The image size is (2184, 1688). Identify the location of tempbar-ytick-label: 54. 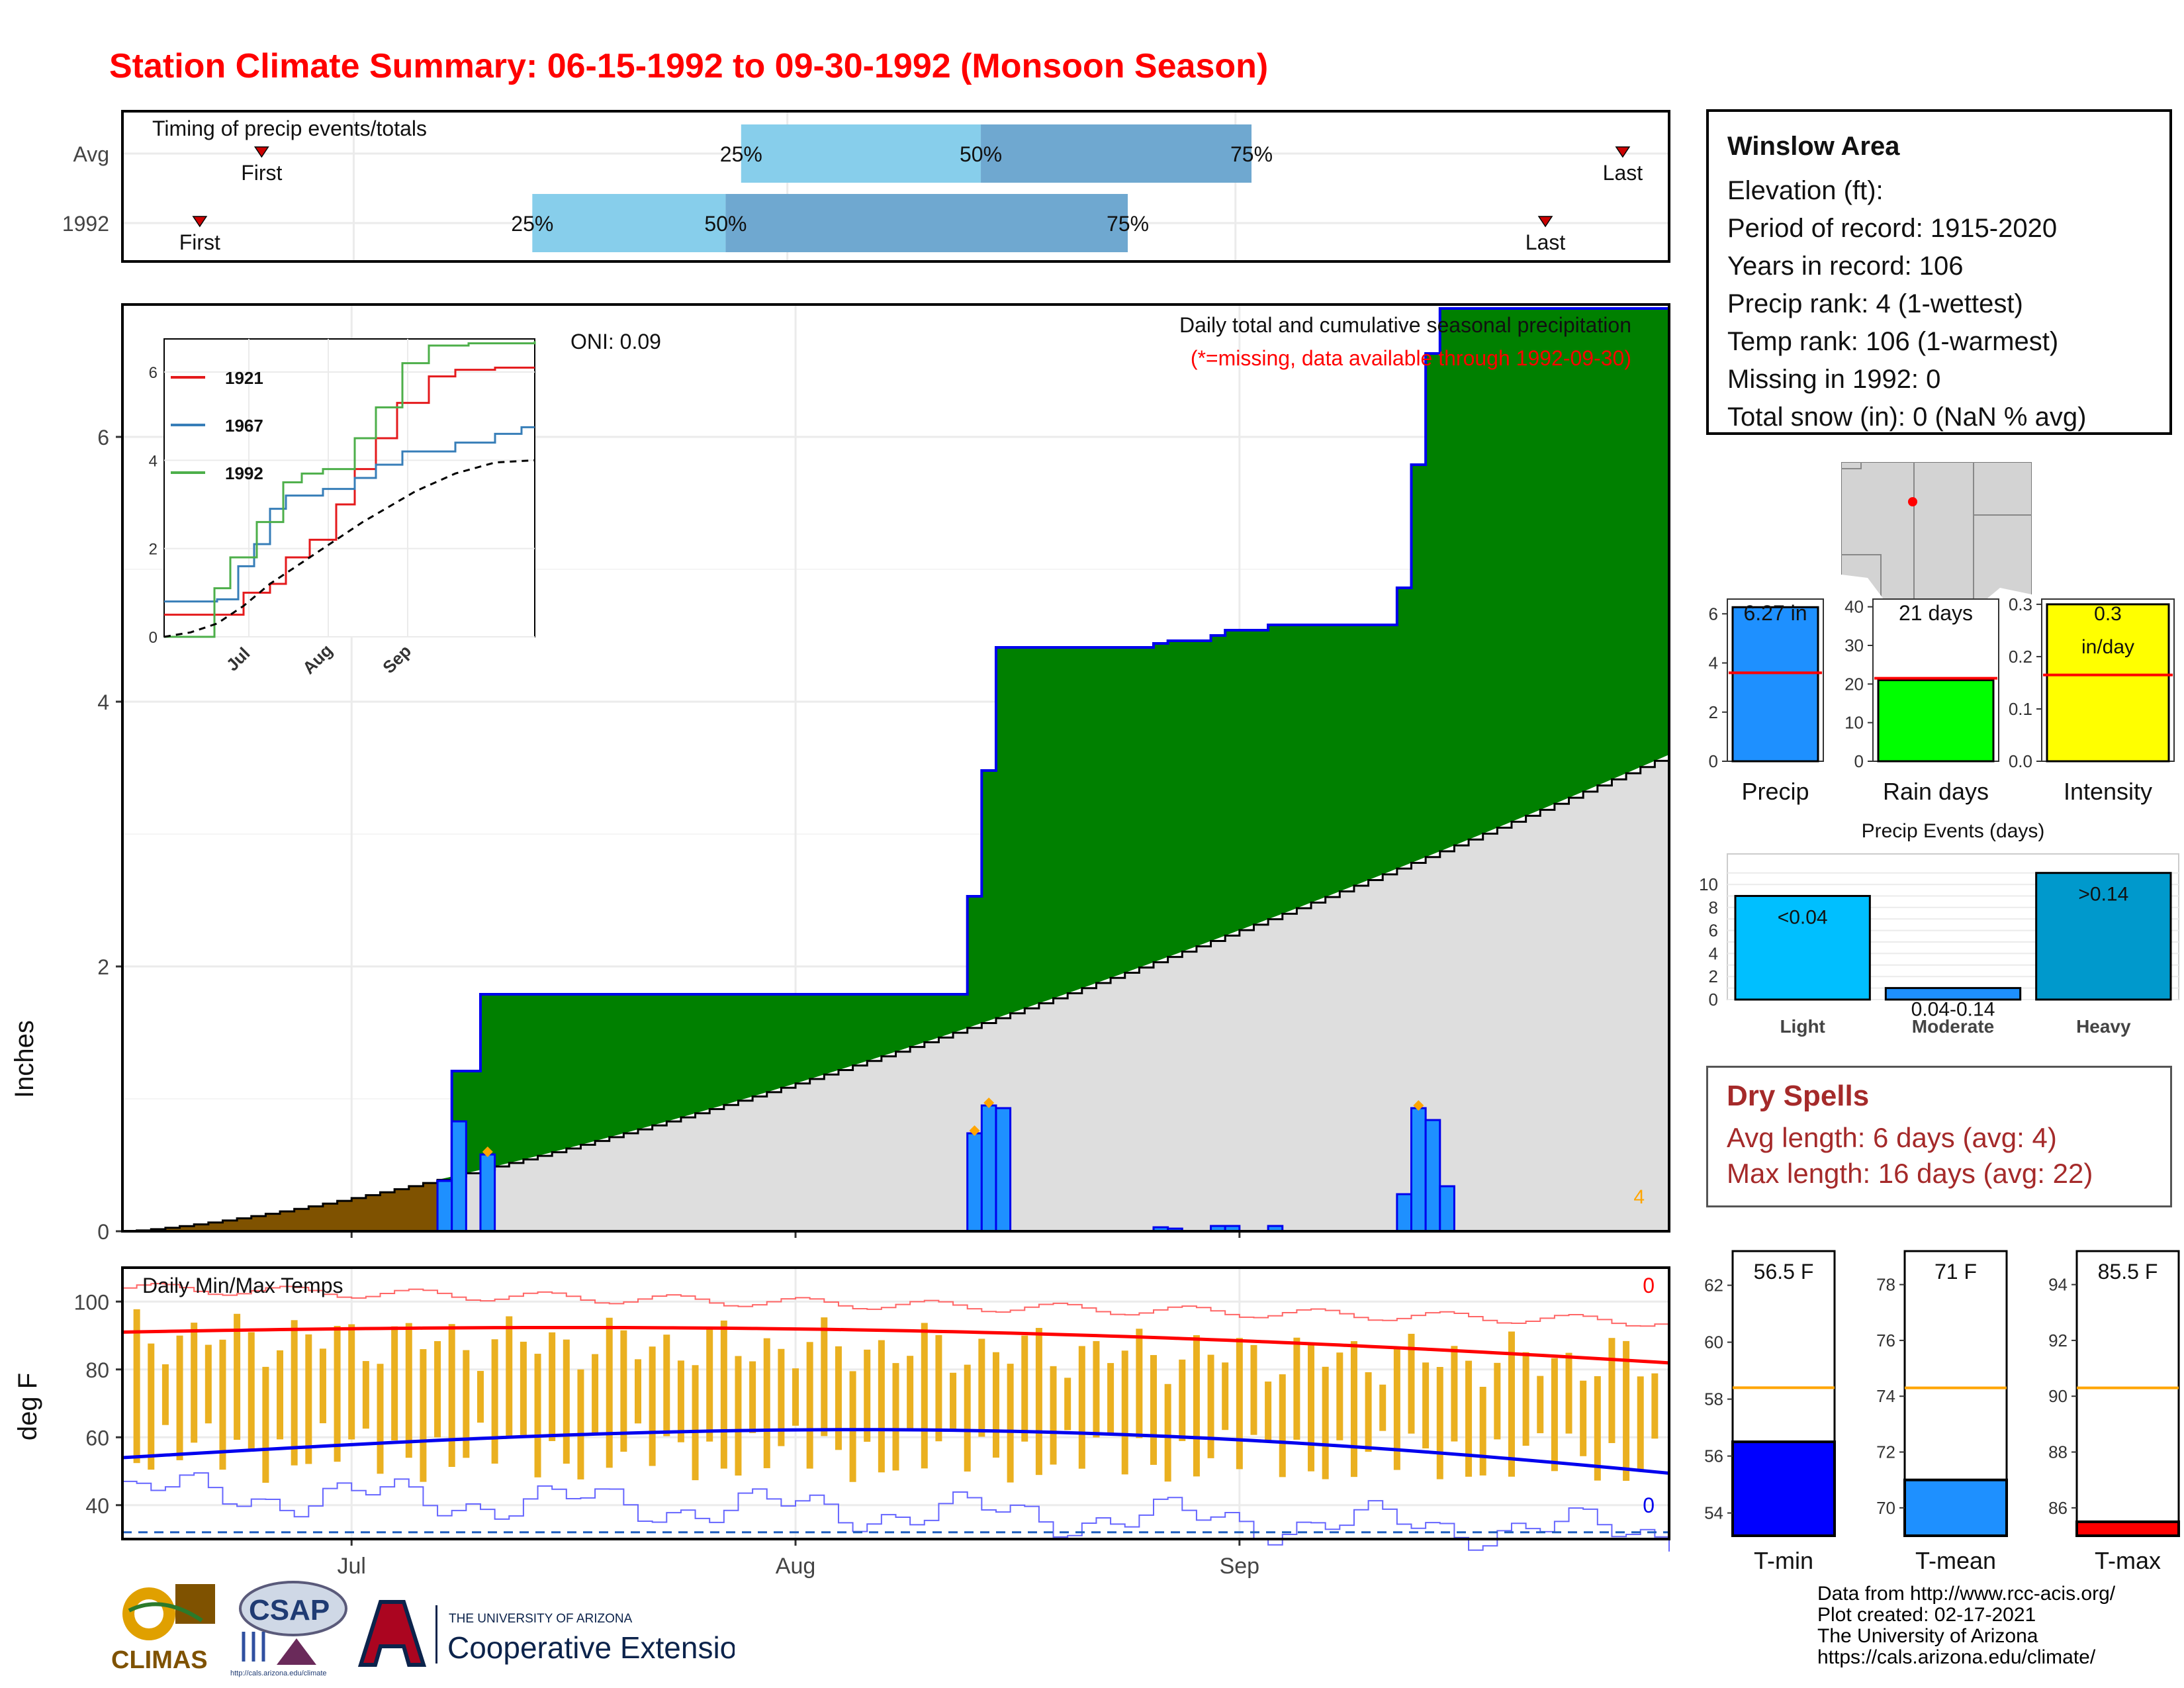
(1713, 1513).